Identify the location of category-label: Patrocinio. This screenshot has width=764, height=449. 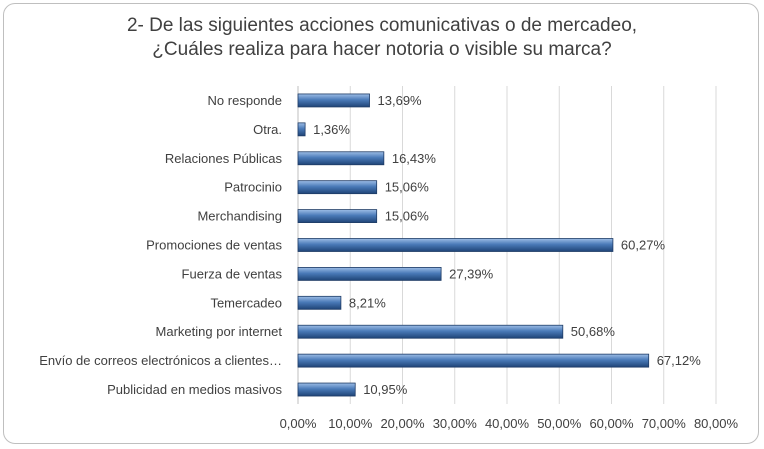
(253, 187).